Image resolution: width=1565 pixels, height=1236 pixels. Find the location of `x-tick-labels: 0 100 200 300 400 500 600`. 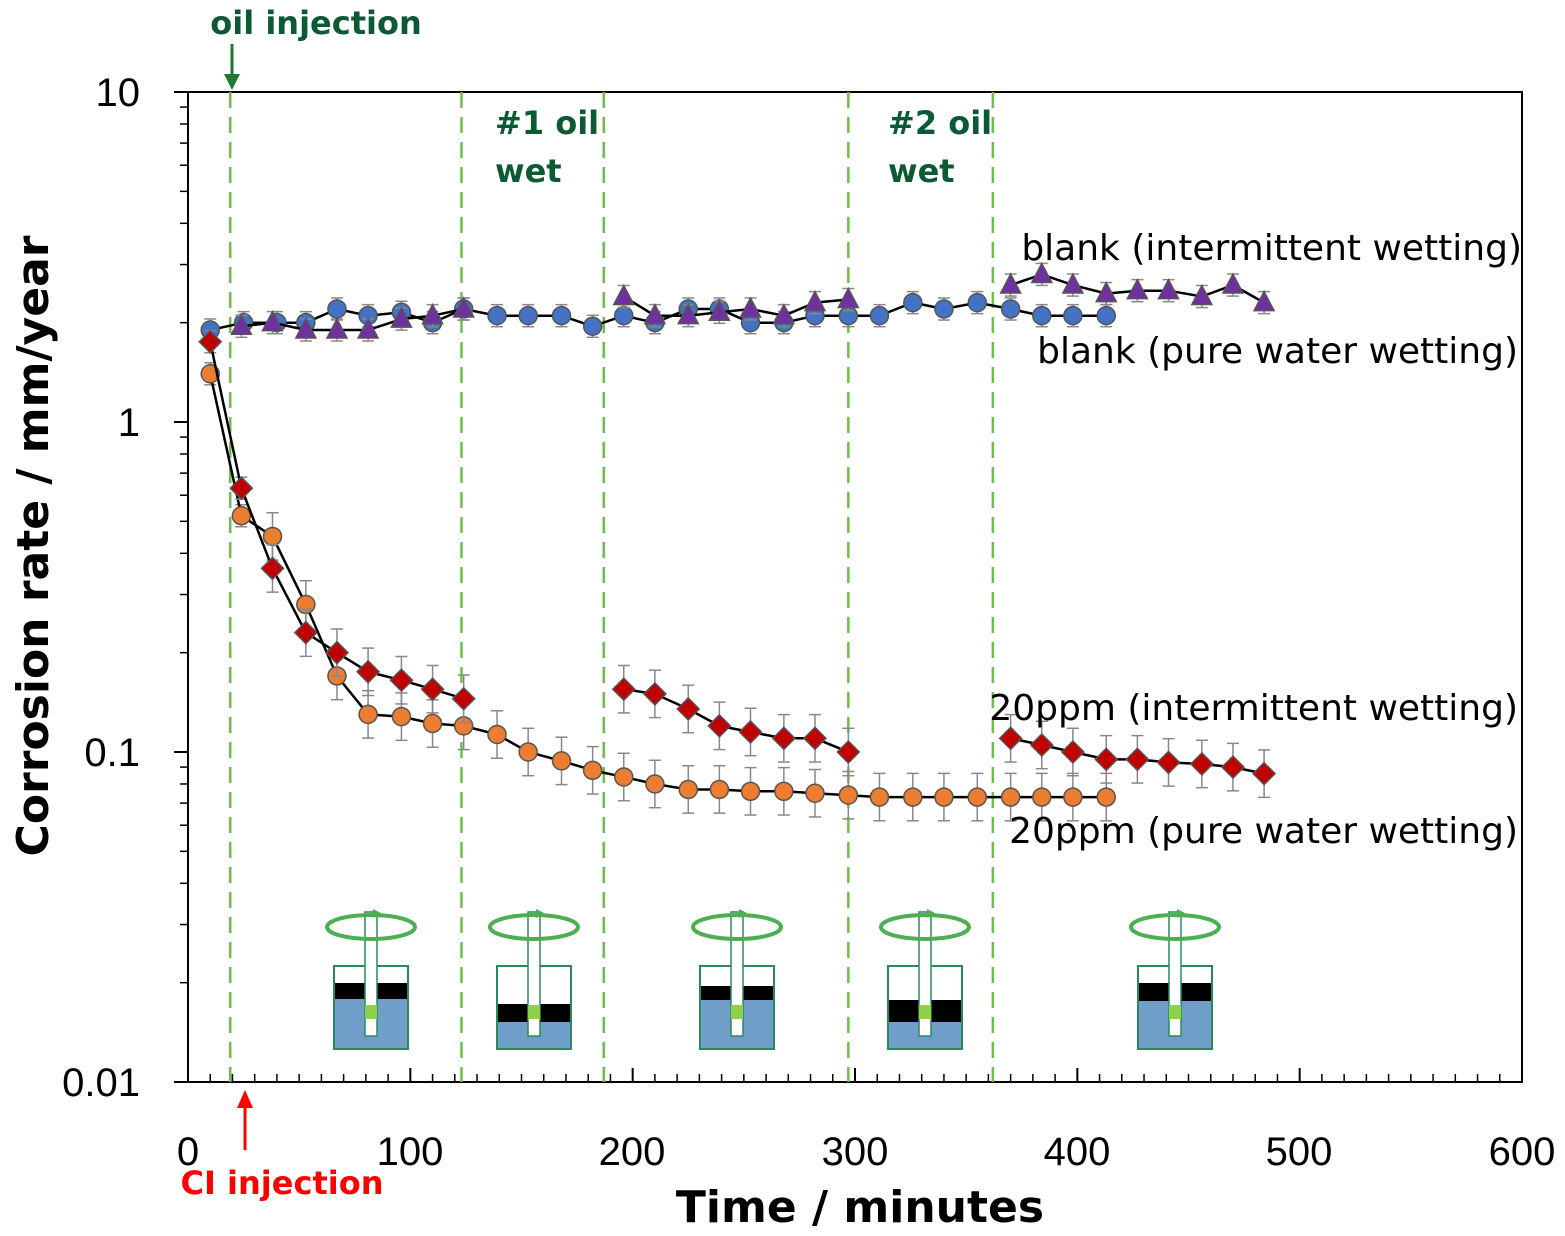

x-tick-labels: 0 100 200 300 400 500 600 is located at coordinates (866, 1152).